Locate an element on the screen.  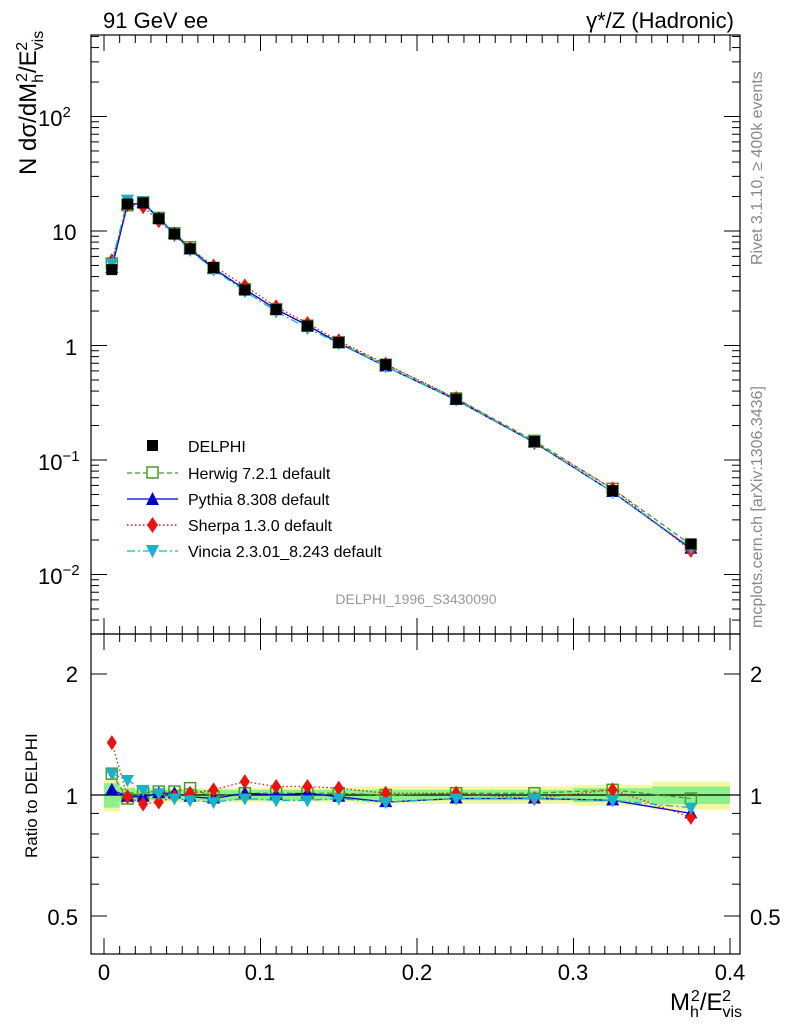
legend-entry-vincia: Vincia 2.3.01_8.243 default is located at coordinates (254, 552).